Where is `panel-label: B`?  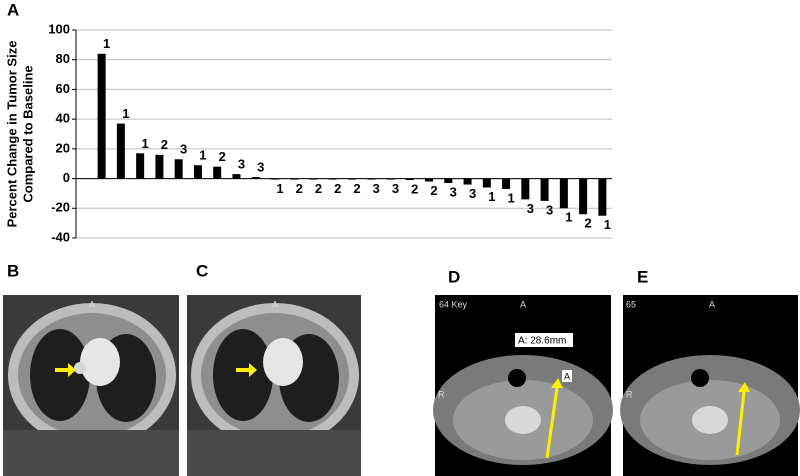 panel-label: B is located at coordinates (13, 270).